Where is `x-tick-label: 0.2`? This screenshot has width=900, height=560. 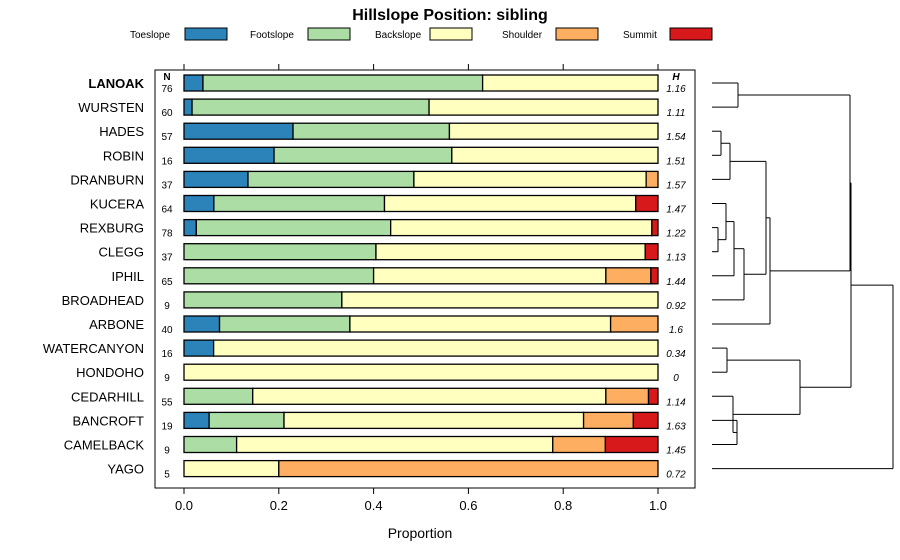 x-tick-label: 0.2 is located at coordinates (279, 505).